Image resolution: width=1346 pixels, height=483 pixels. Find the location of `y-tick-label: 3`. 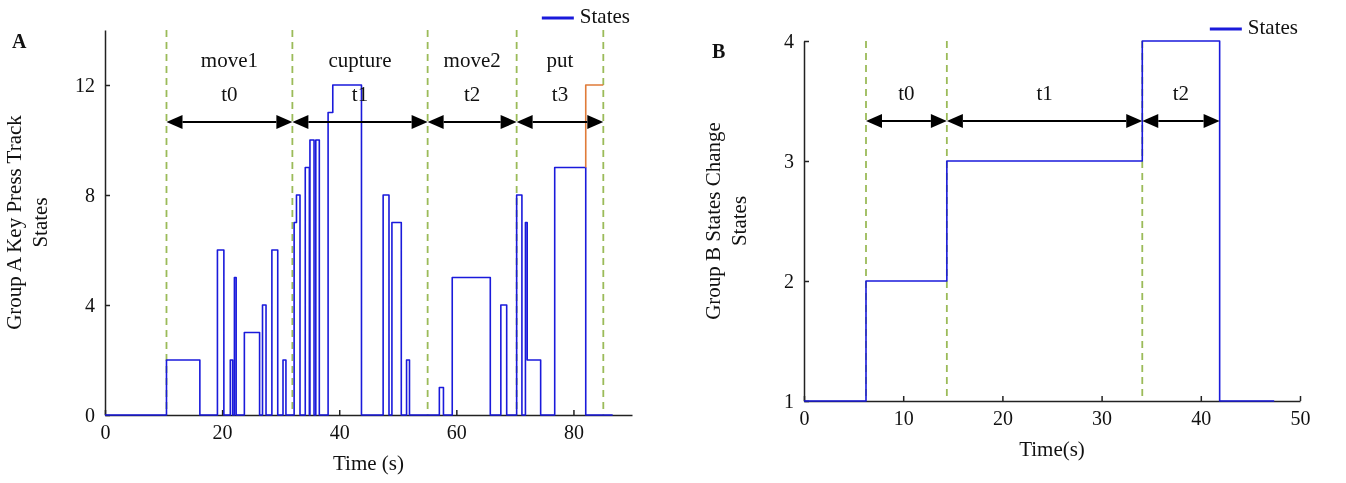

y-tick-label: 3 is located at coordinates (789, 160).